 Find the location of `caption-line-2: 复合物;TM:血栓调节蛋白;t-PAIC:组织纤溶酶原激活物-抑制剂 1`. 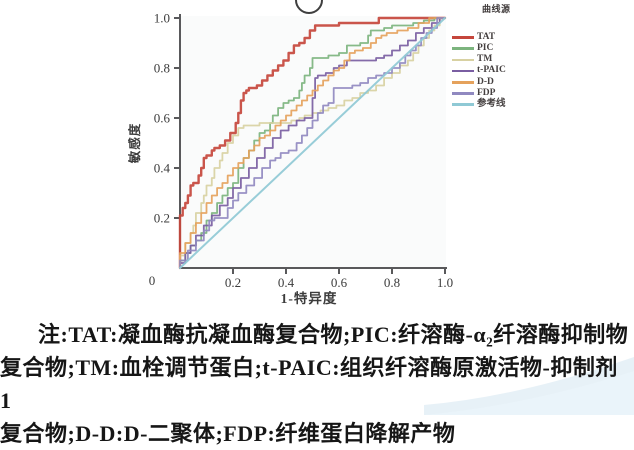

caption-line-2: 复合物;TM:血栓调节蛋白;t-PAIC:组织纤溶酶原激活物-抑制剂 1 is located at coordinates (309, 384).